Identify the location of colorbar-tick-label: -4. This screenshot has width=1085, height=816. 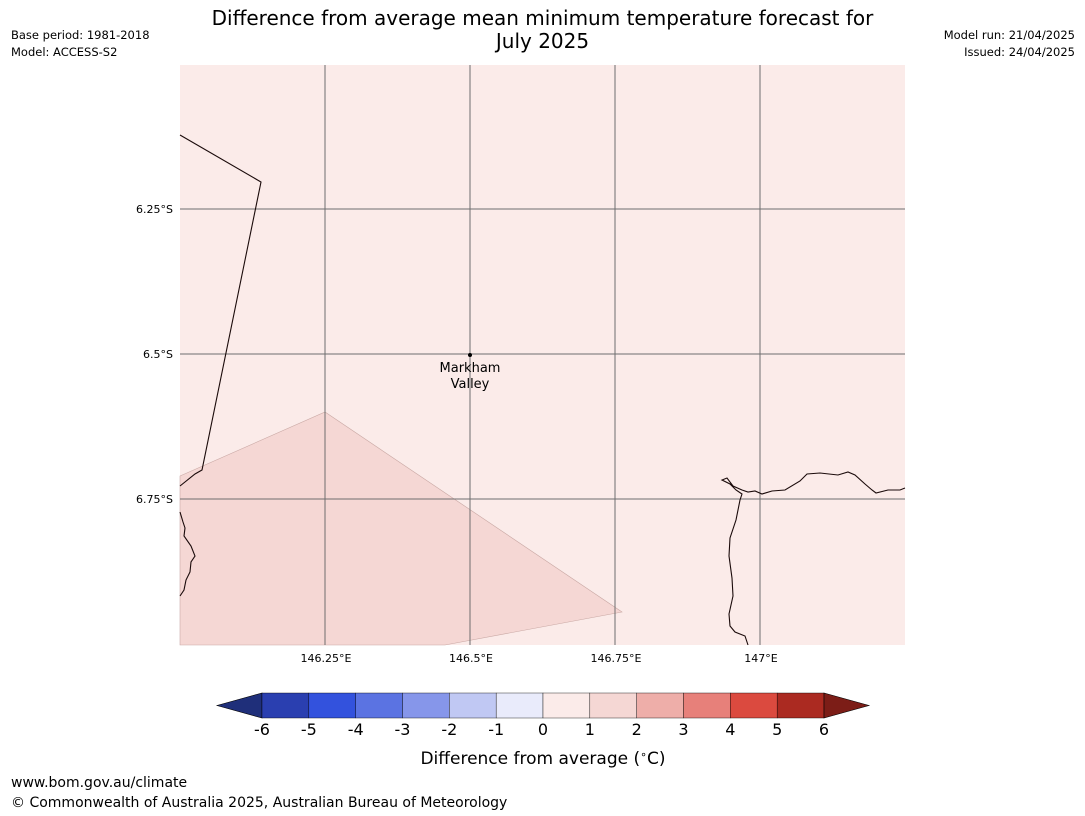
(356, 729).